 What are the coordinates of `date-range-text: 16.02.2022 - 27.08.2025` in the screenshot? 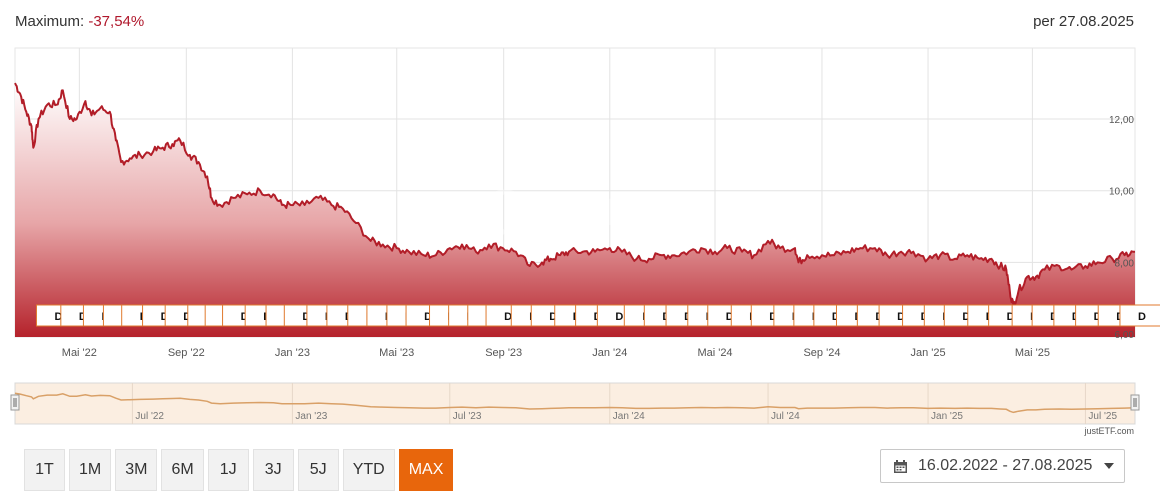 It's located at (1005, 465).